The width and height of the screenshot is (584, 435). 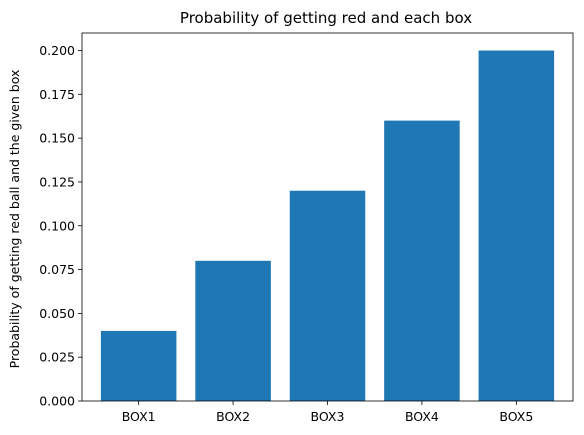 What do you see at coordinates (57, 225) in the screenshot?
I see `y-tick-label: 0.100` at bounding box center [57, 225].